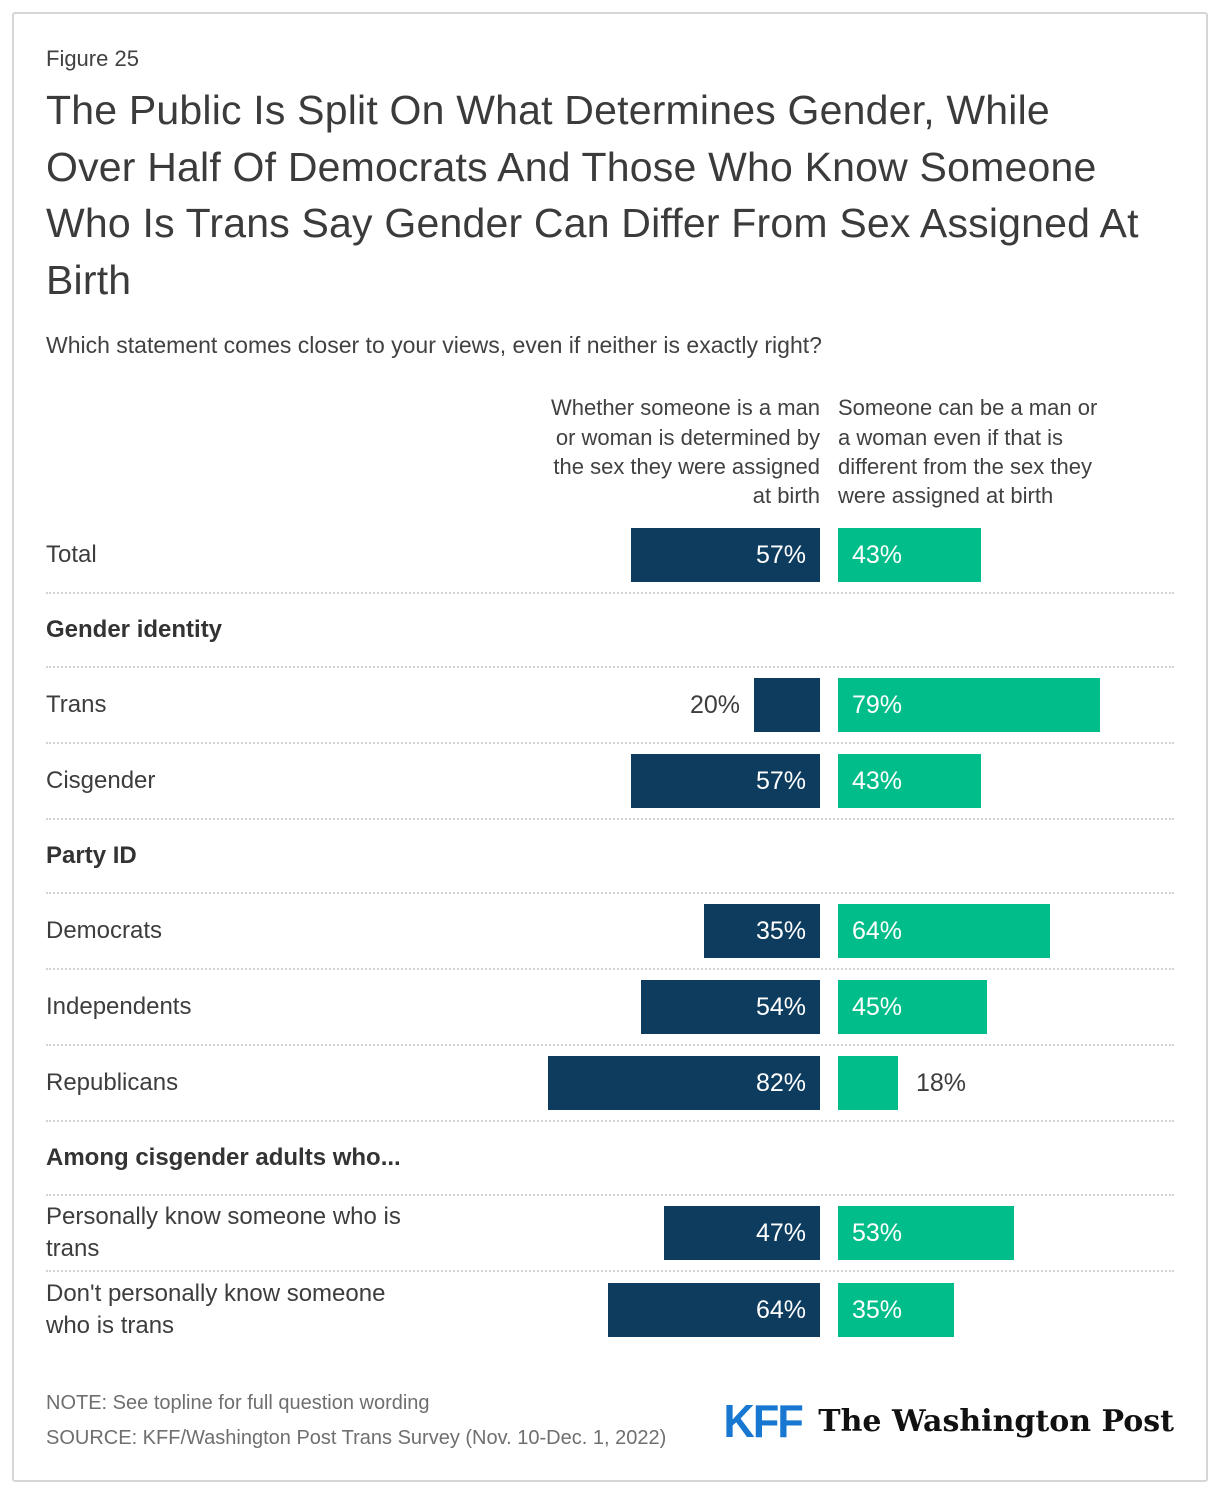 This screenshot has height=1494, width=1220. I want to click on chart-row: Independents 54% 45%, so click(610, 1008).